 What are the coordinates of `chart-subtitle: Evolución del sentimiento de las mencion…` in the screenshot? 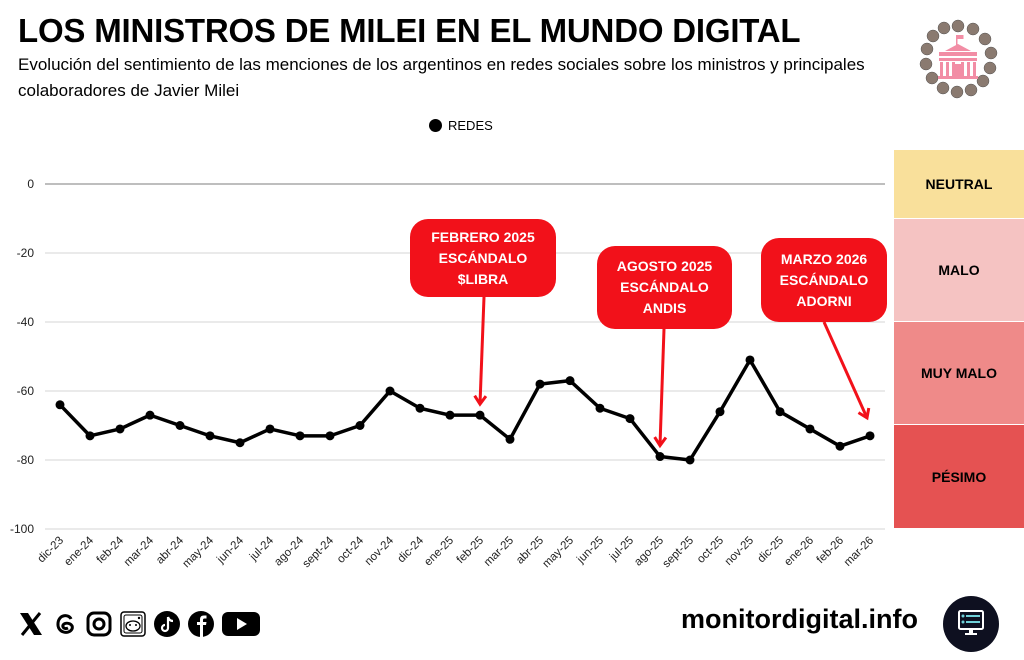 It's located at (441, 77).